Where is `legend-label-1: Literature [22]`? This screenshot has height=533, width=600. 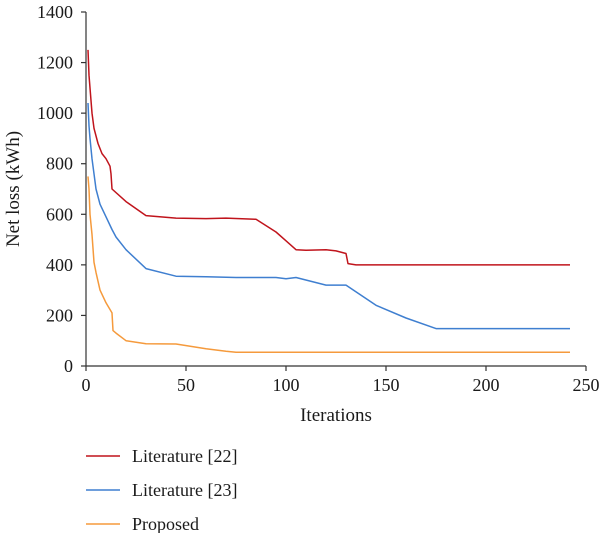 legend-label-1: Literature [22] is located at coordinates (184, 456).